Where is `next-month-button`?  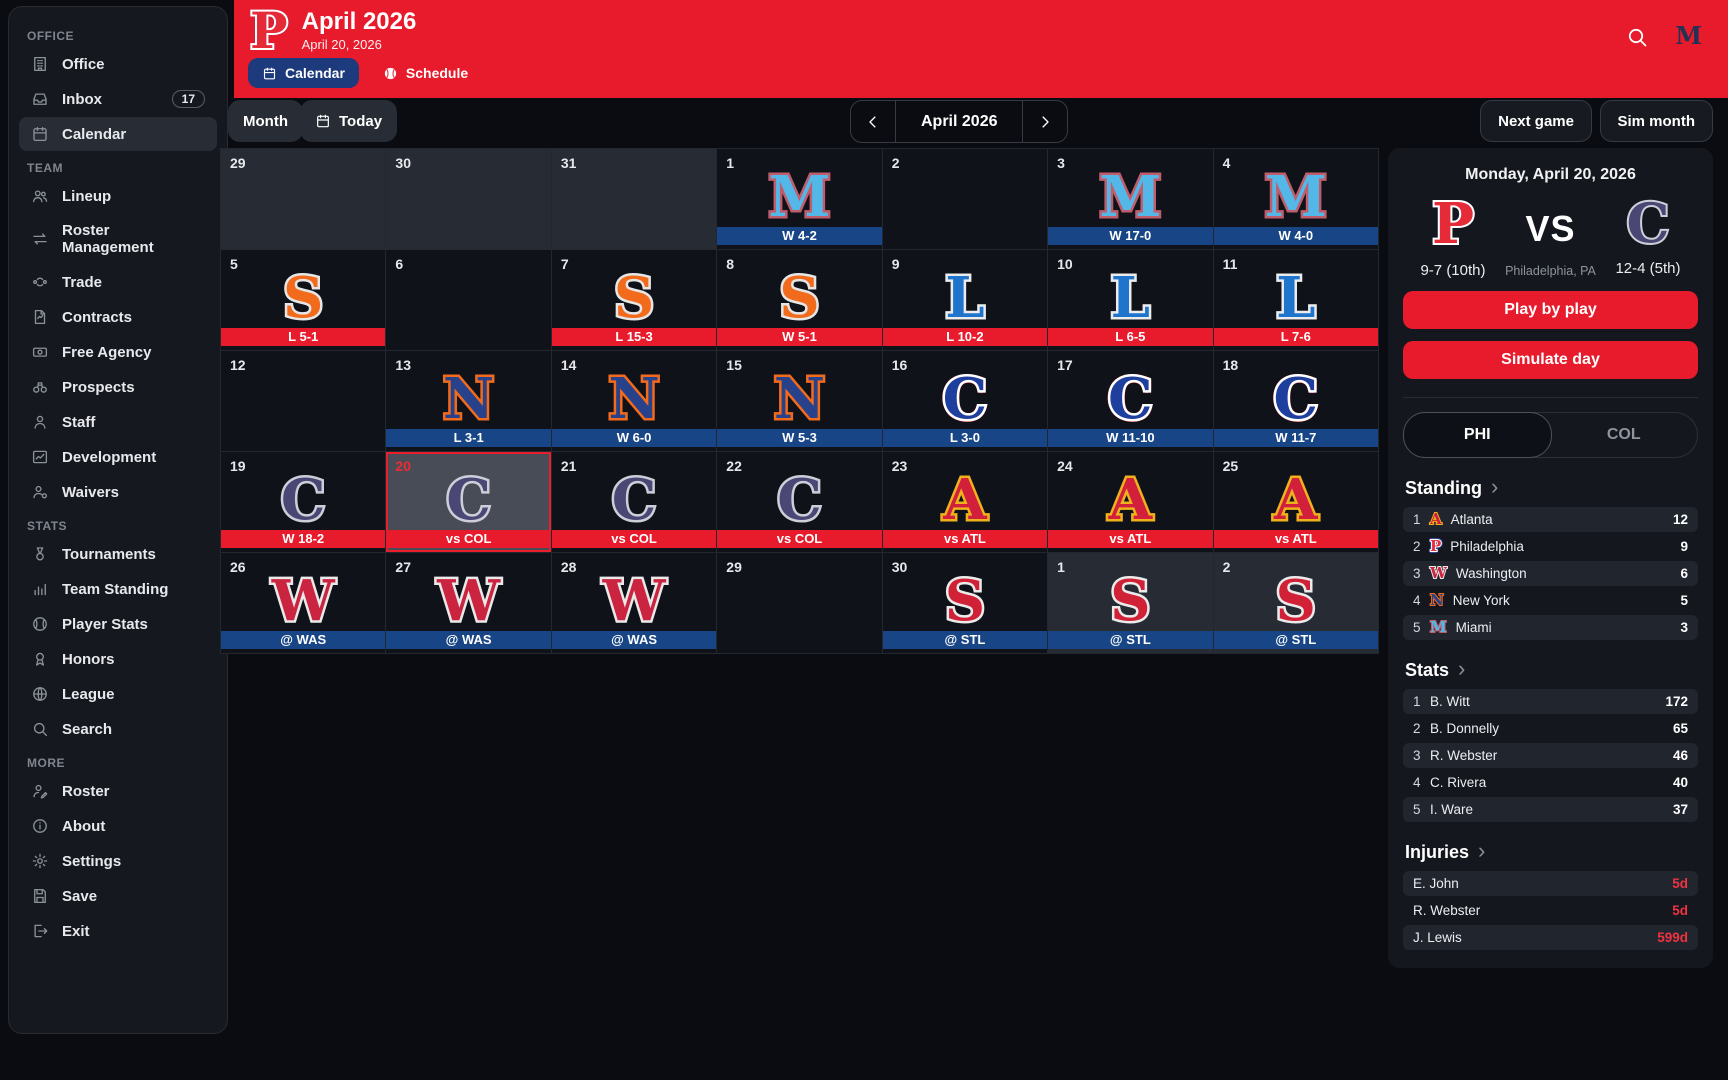
next-month-button is located at coordinates (1044, 121).